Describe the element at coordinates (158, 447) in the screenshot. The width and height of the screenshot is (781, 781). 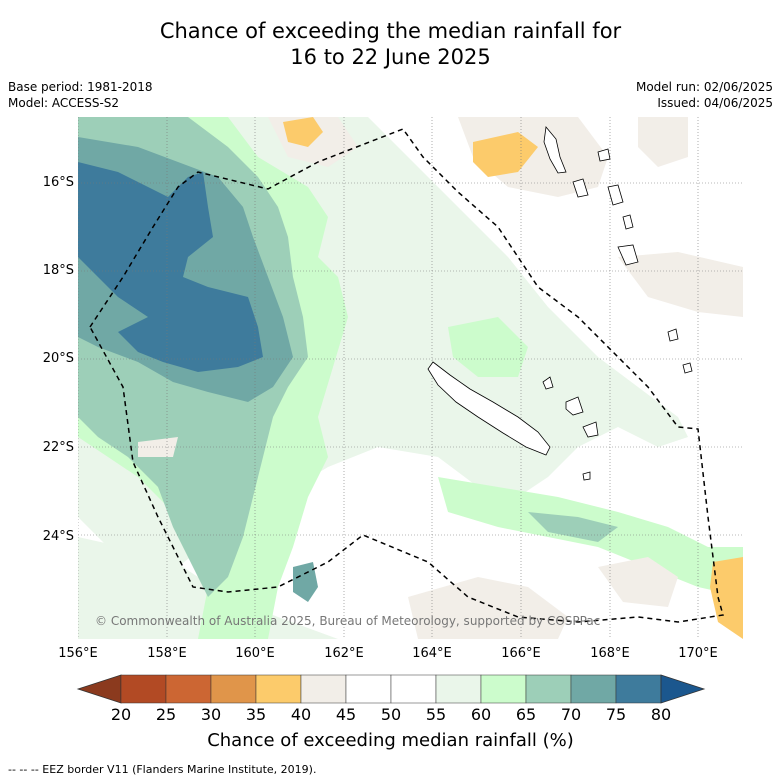
I see `zone-40-45-w` at that location.